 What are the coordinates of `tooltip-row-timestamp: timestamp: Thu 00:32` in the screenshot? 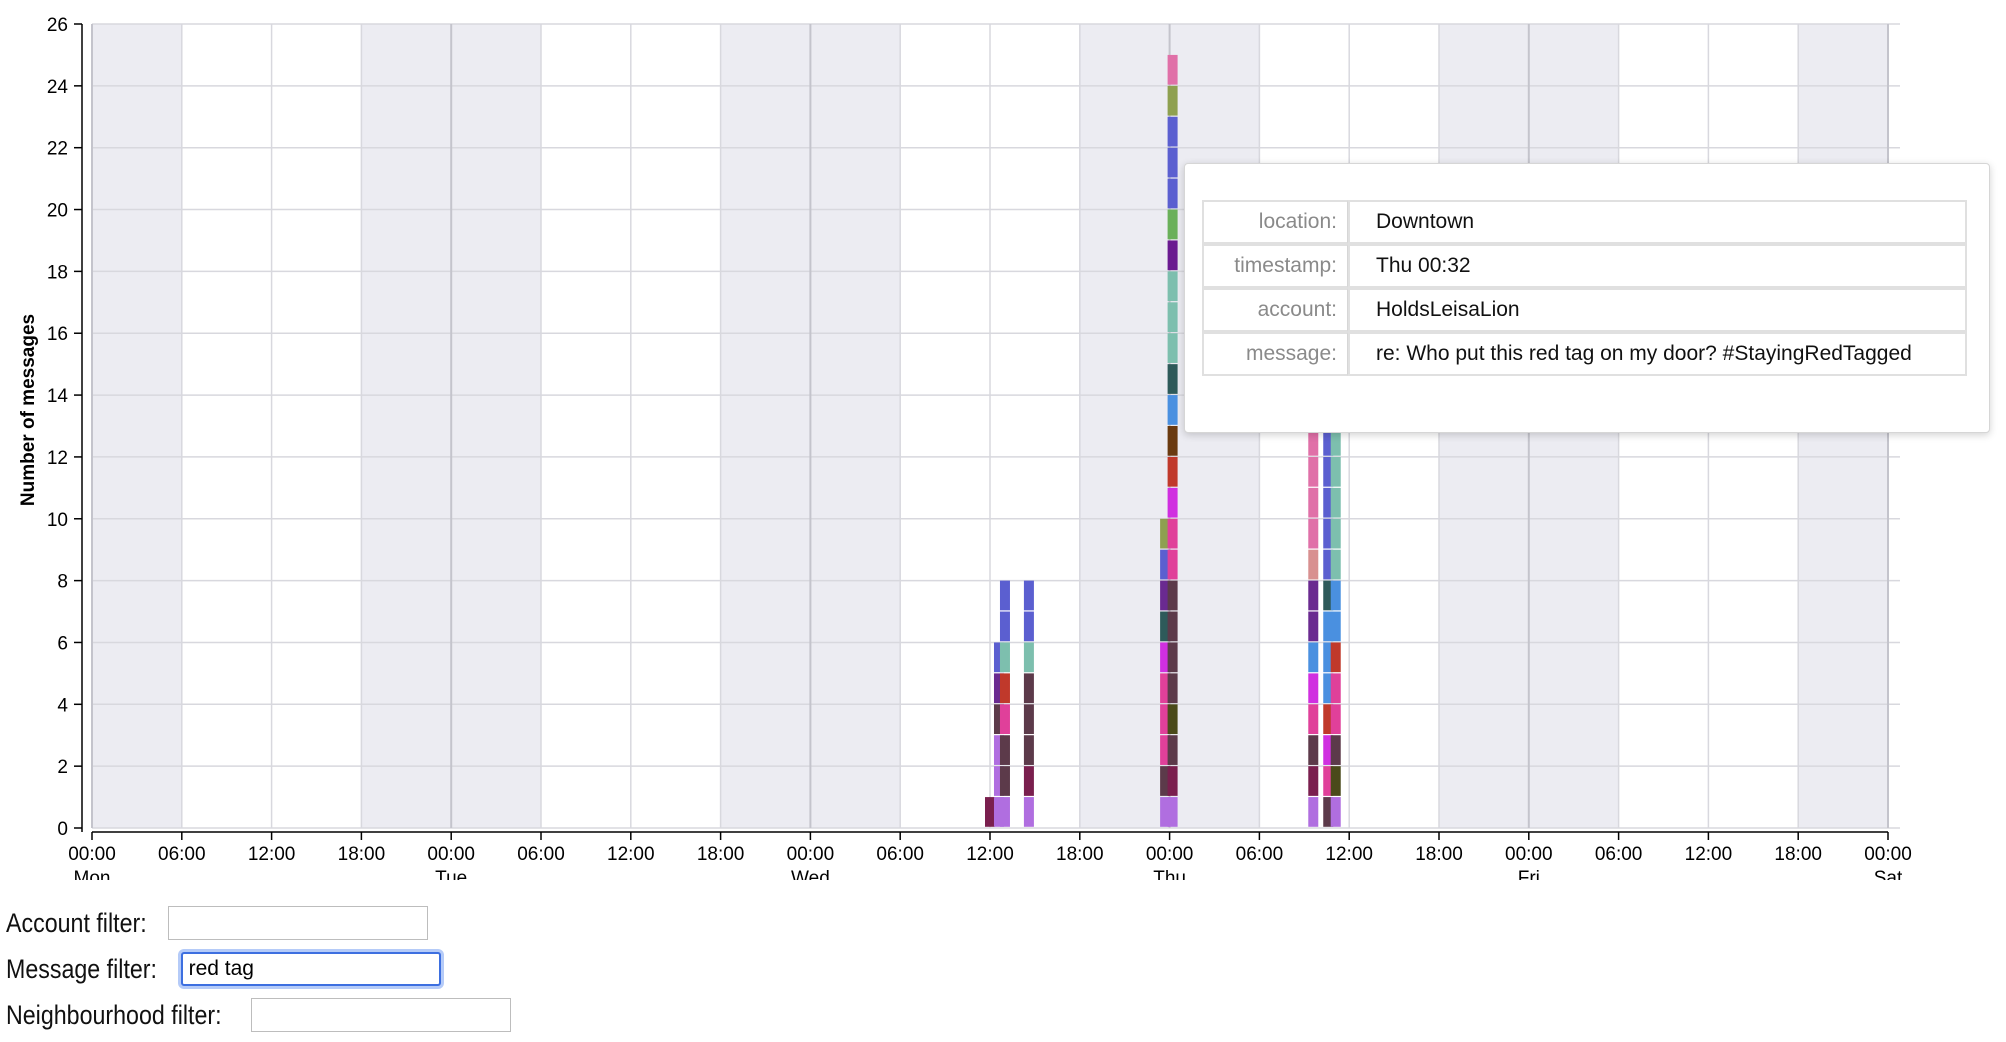 It's located at (1584, 266).